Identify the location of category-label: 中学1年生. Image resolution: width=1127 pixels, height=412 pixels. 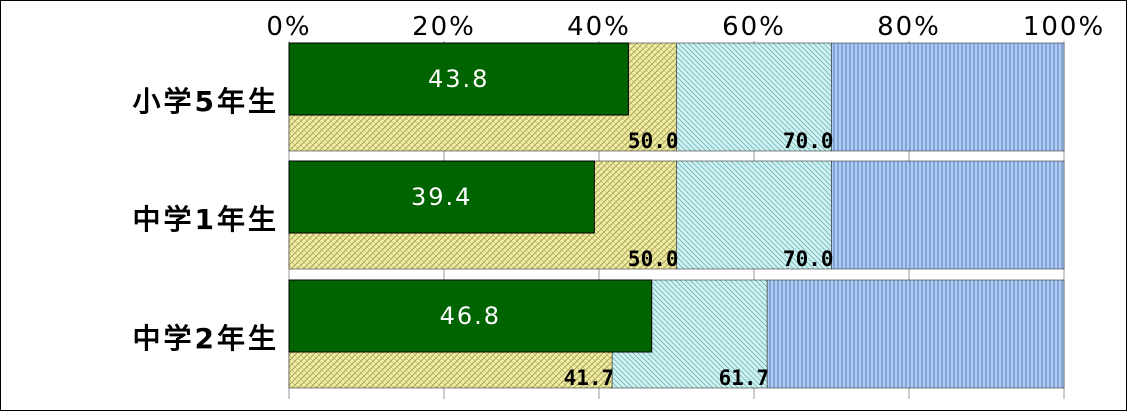
(206, 219).